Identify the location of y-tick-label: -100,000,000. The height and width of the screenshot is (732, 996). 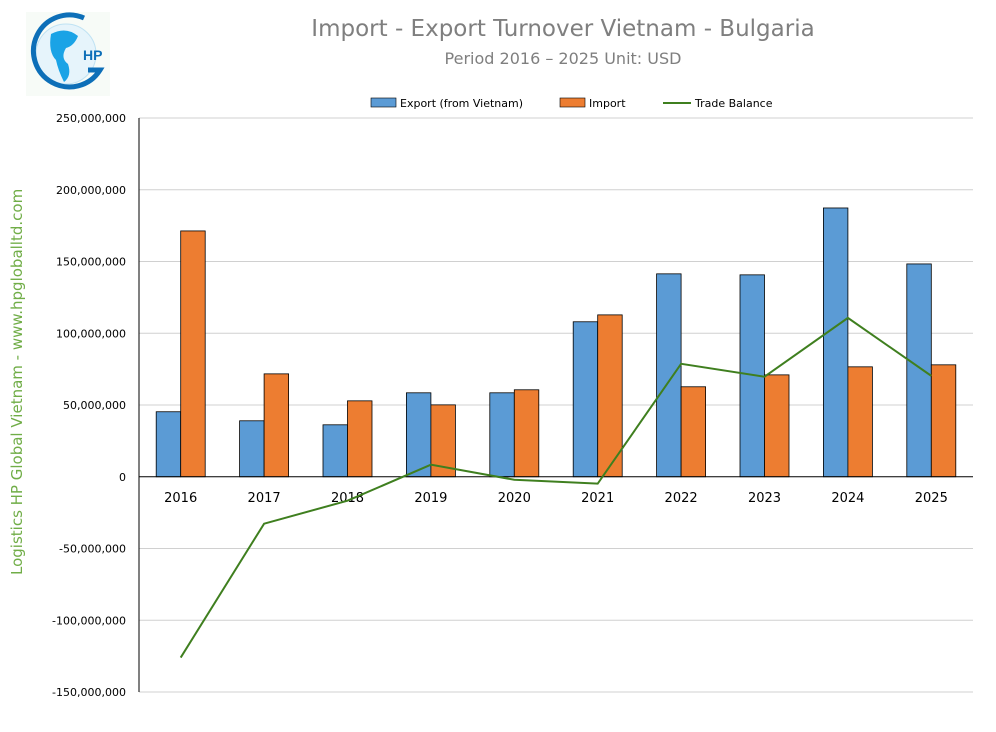
(89, 620).